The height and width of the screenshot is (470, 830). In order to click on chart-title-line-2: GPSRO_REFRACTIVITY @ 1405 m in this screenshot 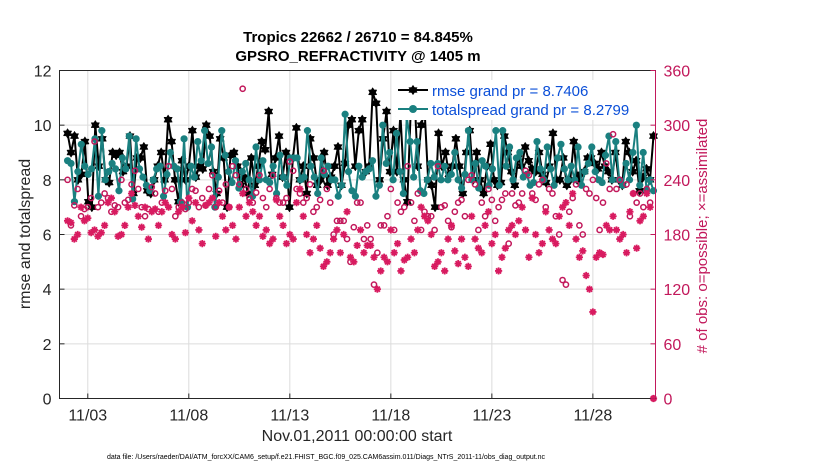, I will do `click(357, 56)`.